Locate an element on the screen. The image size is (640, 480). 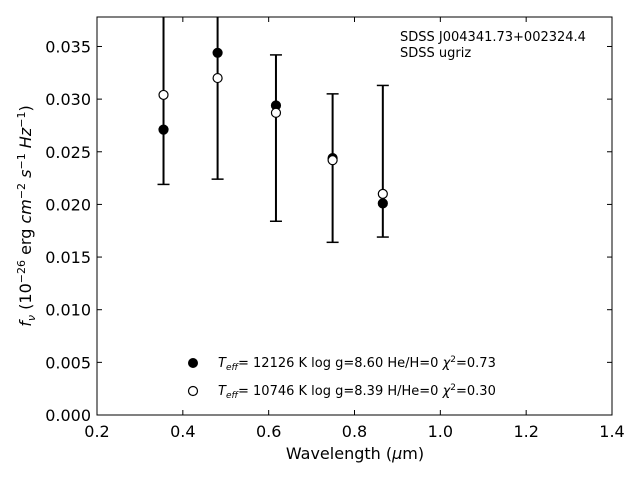
y-tick-label: 0.025 is located at coordinates (68, 152).